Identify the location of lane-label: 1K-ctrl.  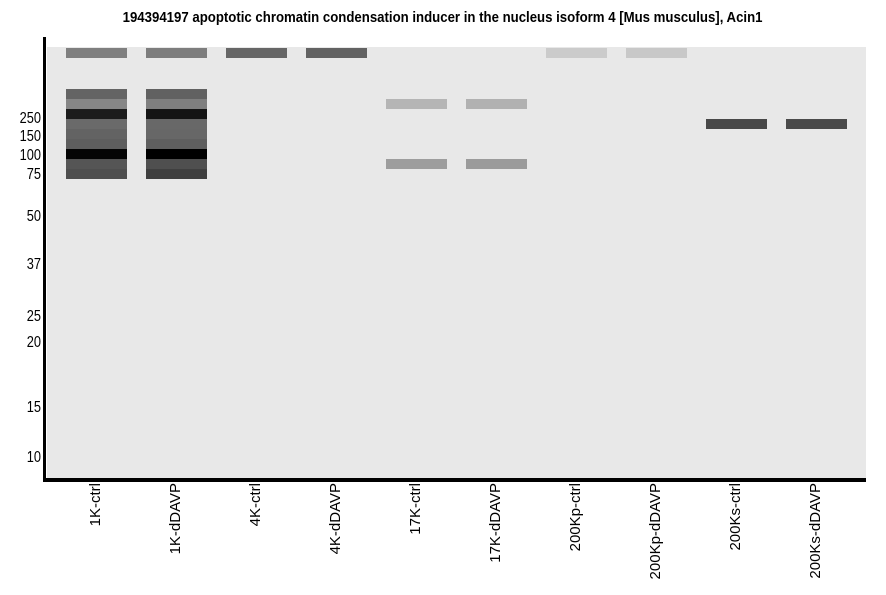
(95, 505).